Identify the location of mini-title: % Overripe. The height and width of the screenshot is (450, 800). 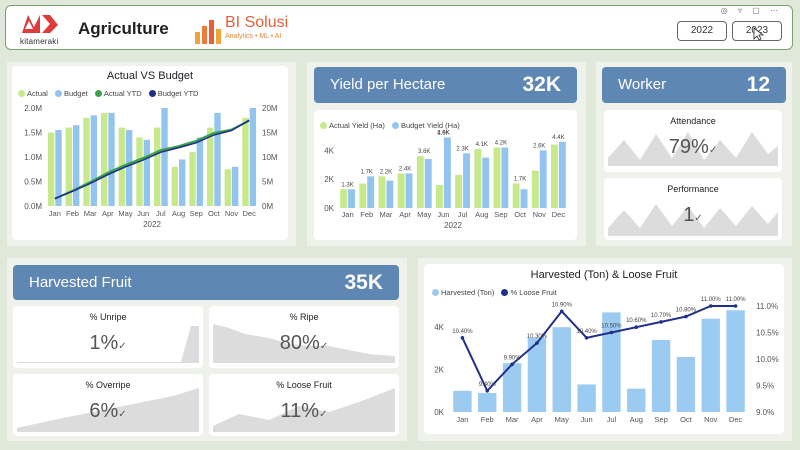
(108, 385).